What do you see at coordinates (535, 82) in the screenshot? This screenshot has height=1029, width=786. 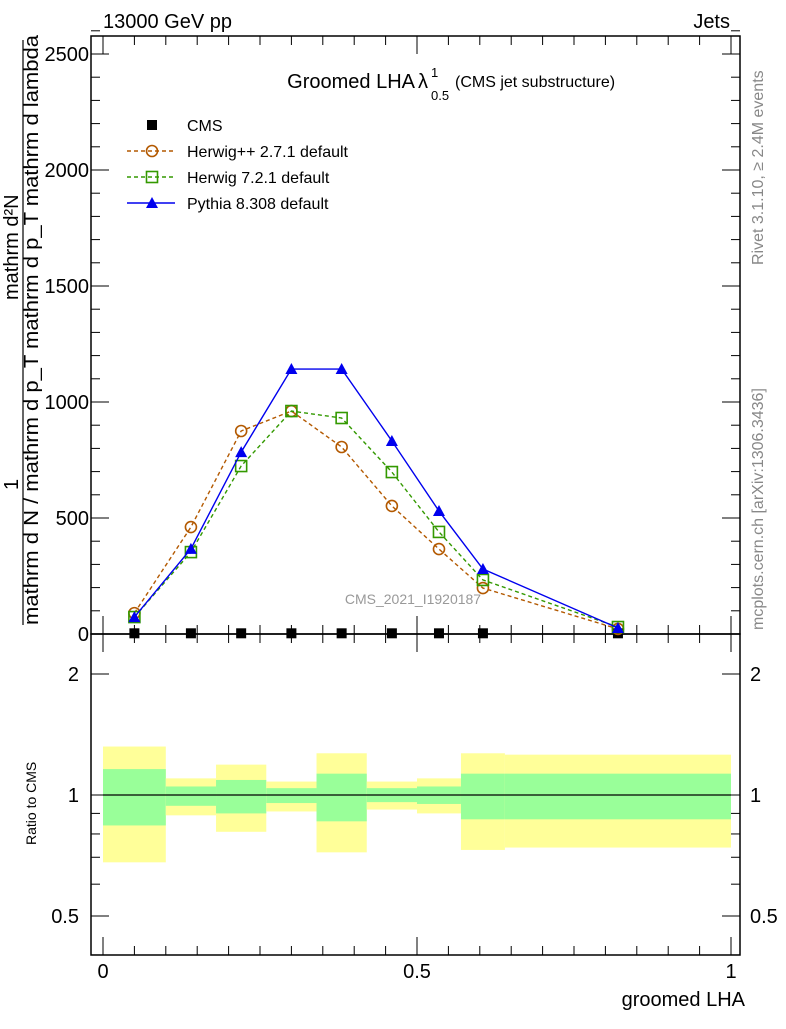 I see `title-suffix: (CMS jet substructure)` at bounding box center [535, 82].